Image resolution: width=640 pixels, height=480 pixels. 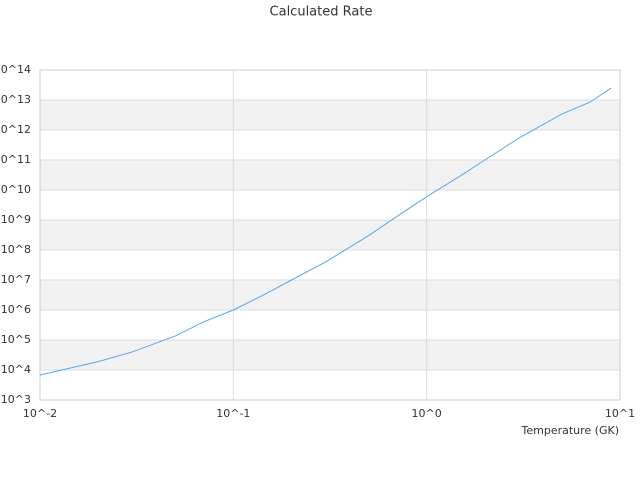 I want to click on x-axis-label: Temperature (GK), so click(x=570, y=430).